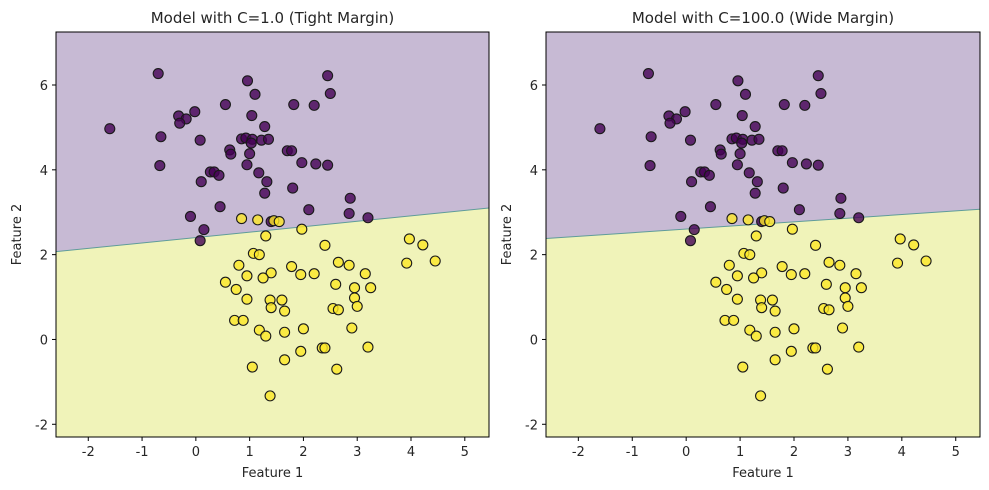  What do you see at coordinates (507, 235) in the screenshot?
I see `y-axis-label: Feature 2` at bounding box center [507, 235].